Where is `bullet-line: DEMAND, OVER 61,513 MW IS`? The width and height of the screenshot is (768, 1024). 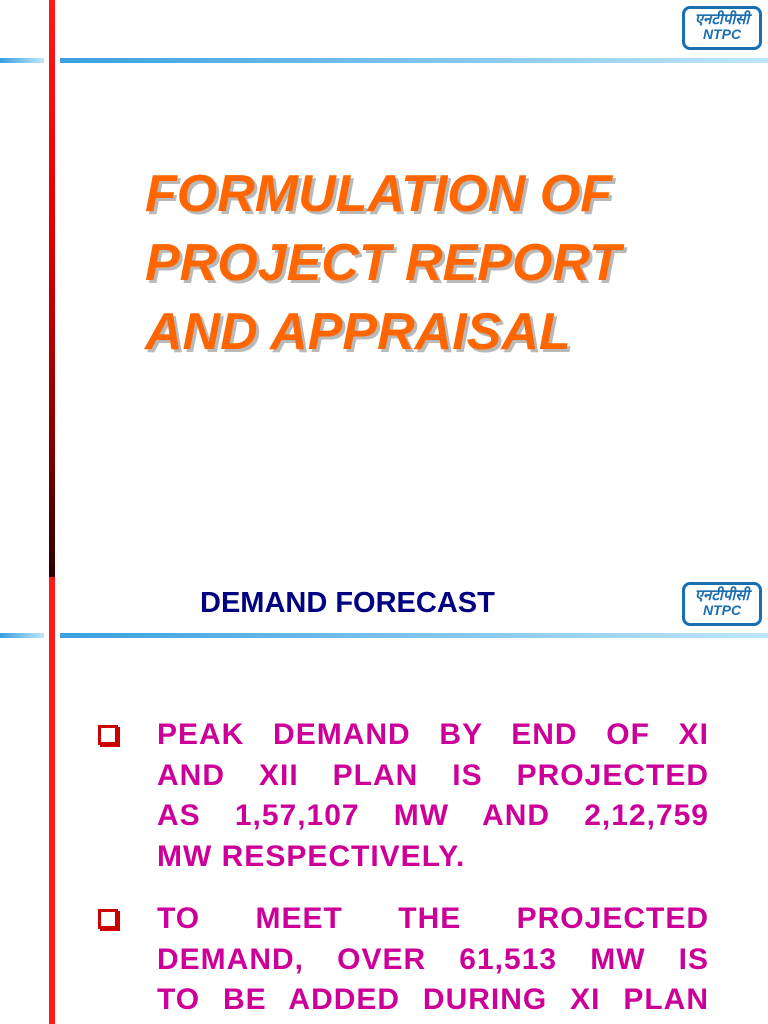 bullet-line: DEMAND, OVER 61,513 MW IS is located at coordinates (433, 959).